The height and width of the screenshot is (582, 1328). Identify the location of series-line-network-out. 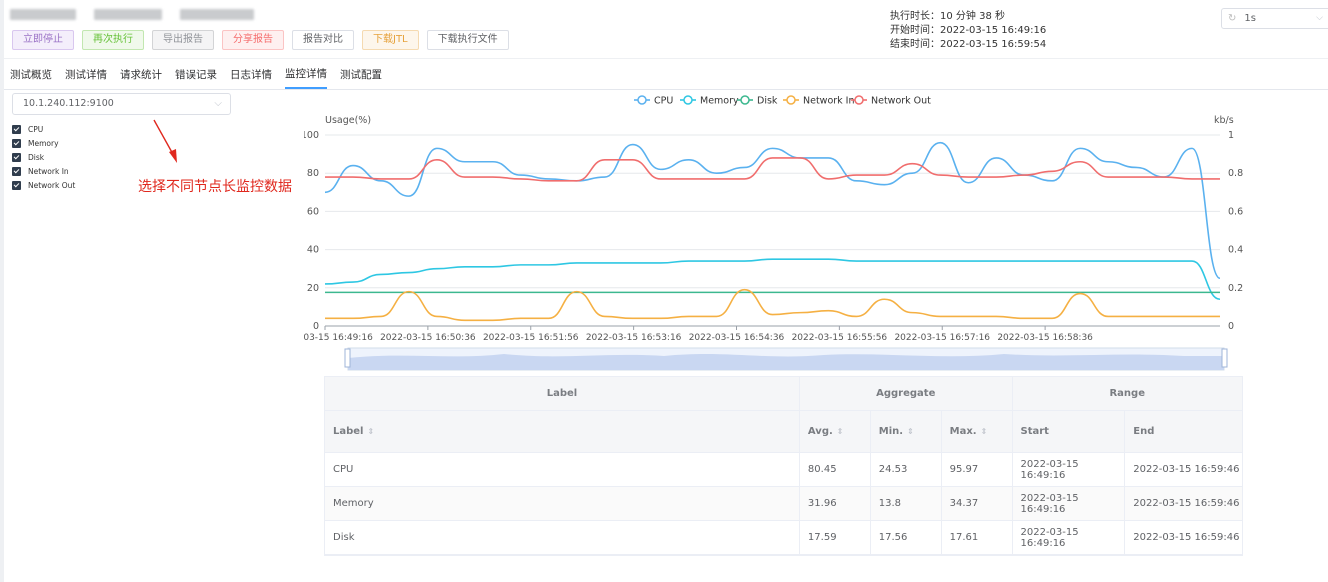
(772, 169).